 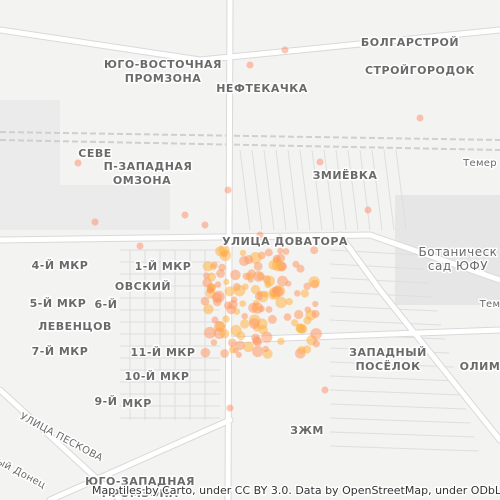 I want to click on river-label: ый Донец, so click(x=23, y=473).